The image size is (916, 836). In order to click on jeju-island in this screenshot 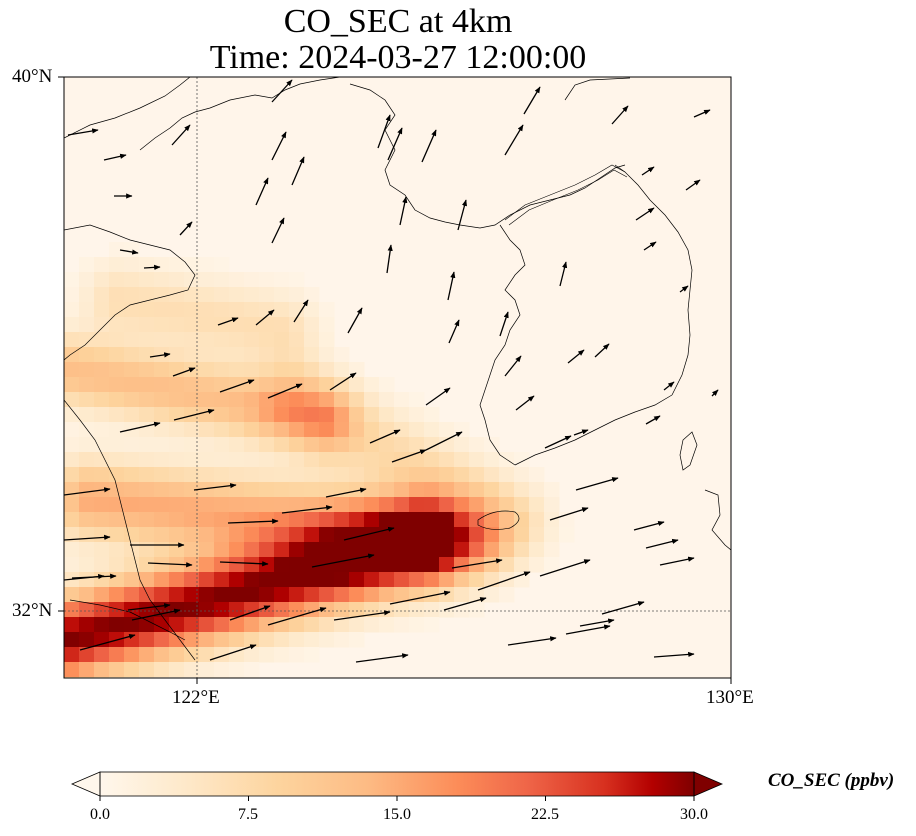, I will do `click(498, 520)`.